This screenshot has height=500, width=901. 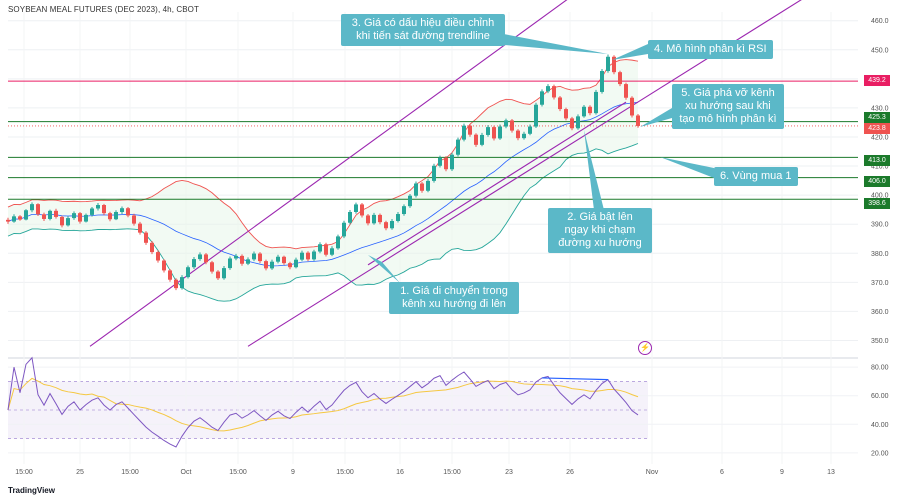 What do you see at coordinates (877, 160) in the screenshot?
I see `price-label-413: 413.0` at bounding box center [877, 160].